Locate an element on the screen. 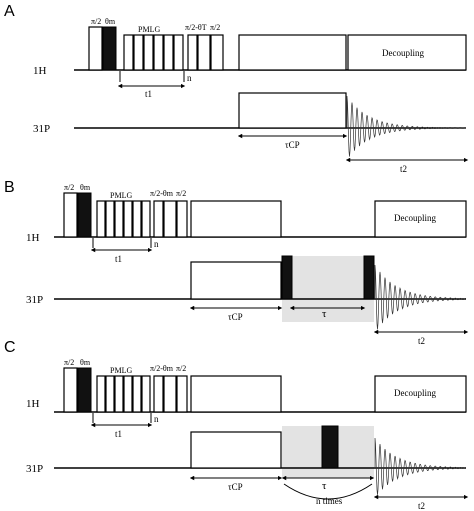  n-times-label: n times is located at coordinates (329, 501).